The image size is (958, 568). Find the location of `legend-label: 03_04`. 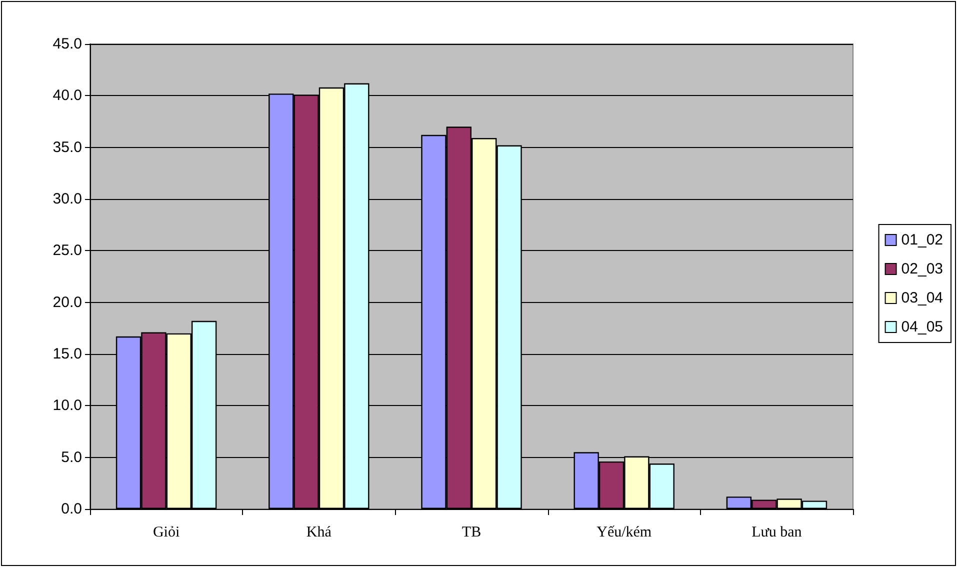

legend-label: 03_04 is located at coordinates (922, 298).